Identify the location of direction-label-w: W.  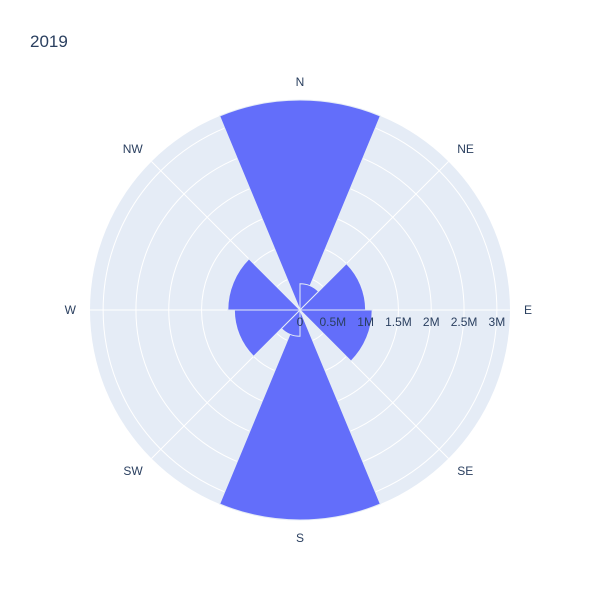
(71, 310).